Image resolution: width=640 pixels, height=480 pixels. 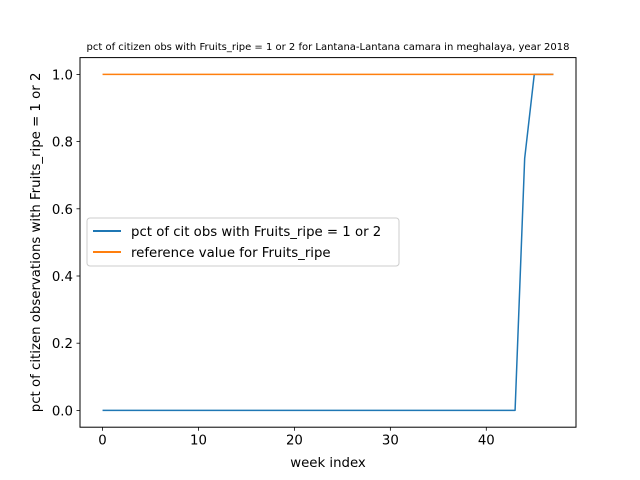 I want to click on y-tick-label: 1.0, so click(x=62, y=75).